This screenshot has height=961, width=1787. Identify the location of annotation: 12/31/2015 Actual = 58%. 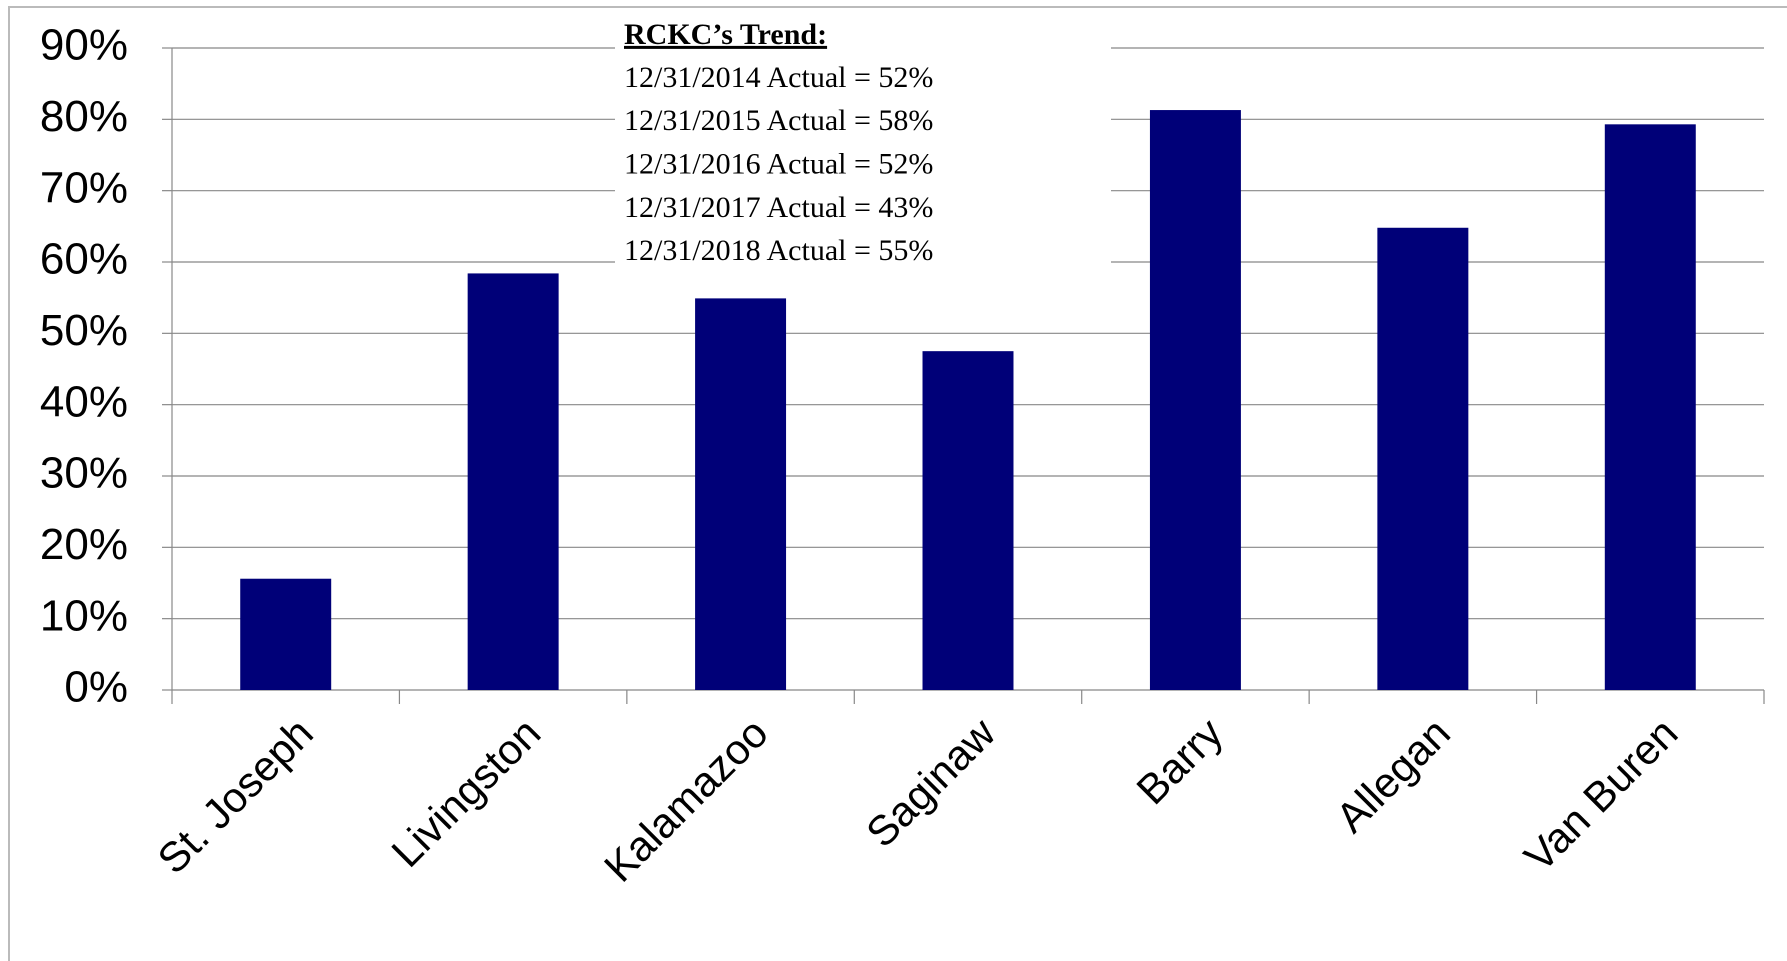
(778, 120).